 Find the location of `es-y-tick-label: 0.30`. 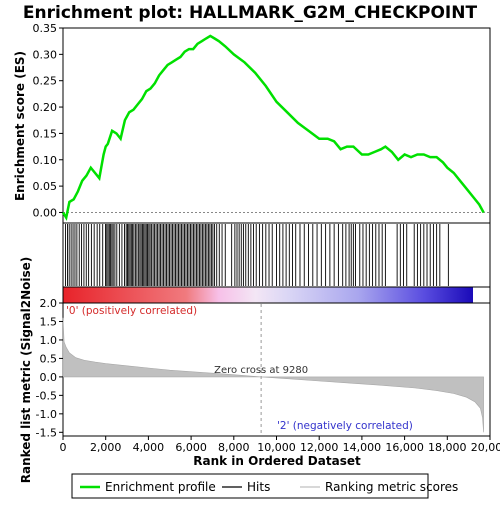

es-y-tick-label: 0.30 is located at coordinates (45, 54).